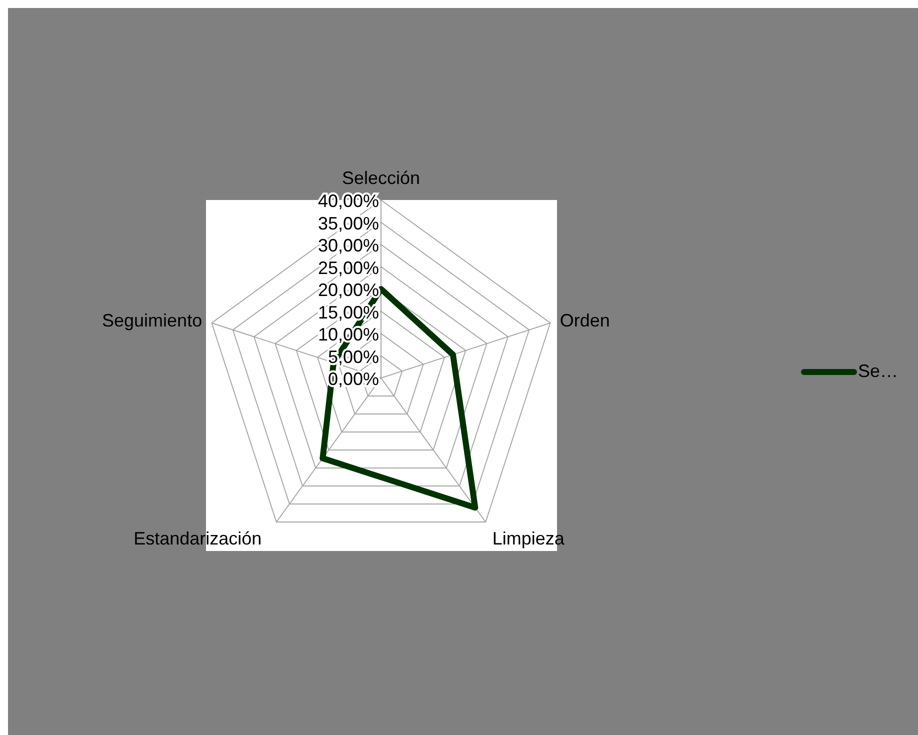  Describe the element at coordinates (529, 538) in the screenshot. I see `spoke-label: Limpieza` at that location.